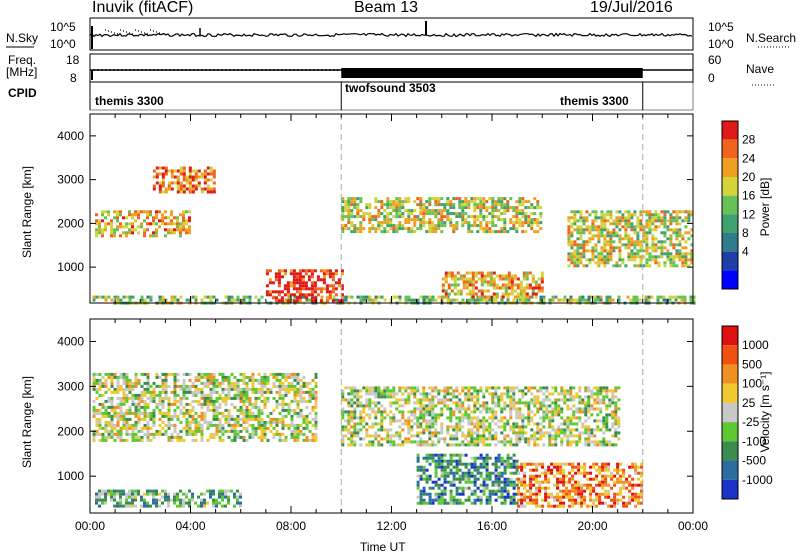 Image resolution: width=800 pixels, height=554 pixels. I want to click on nsky-trace, so click(391, 35).